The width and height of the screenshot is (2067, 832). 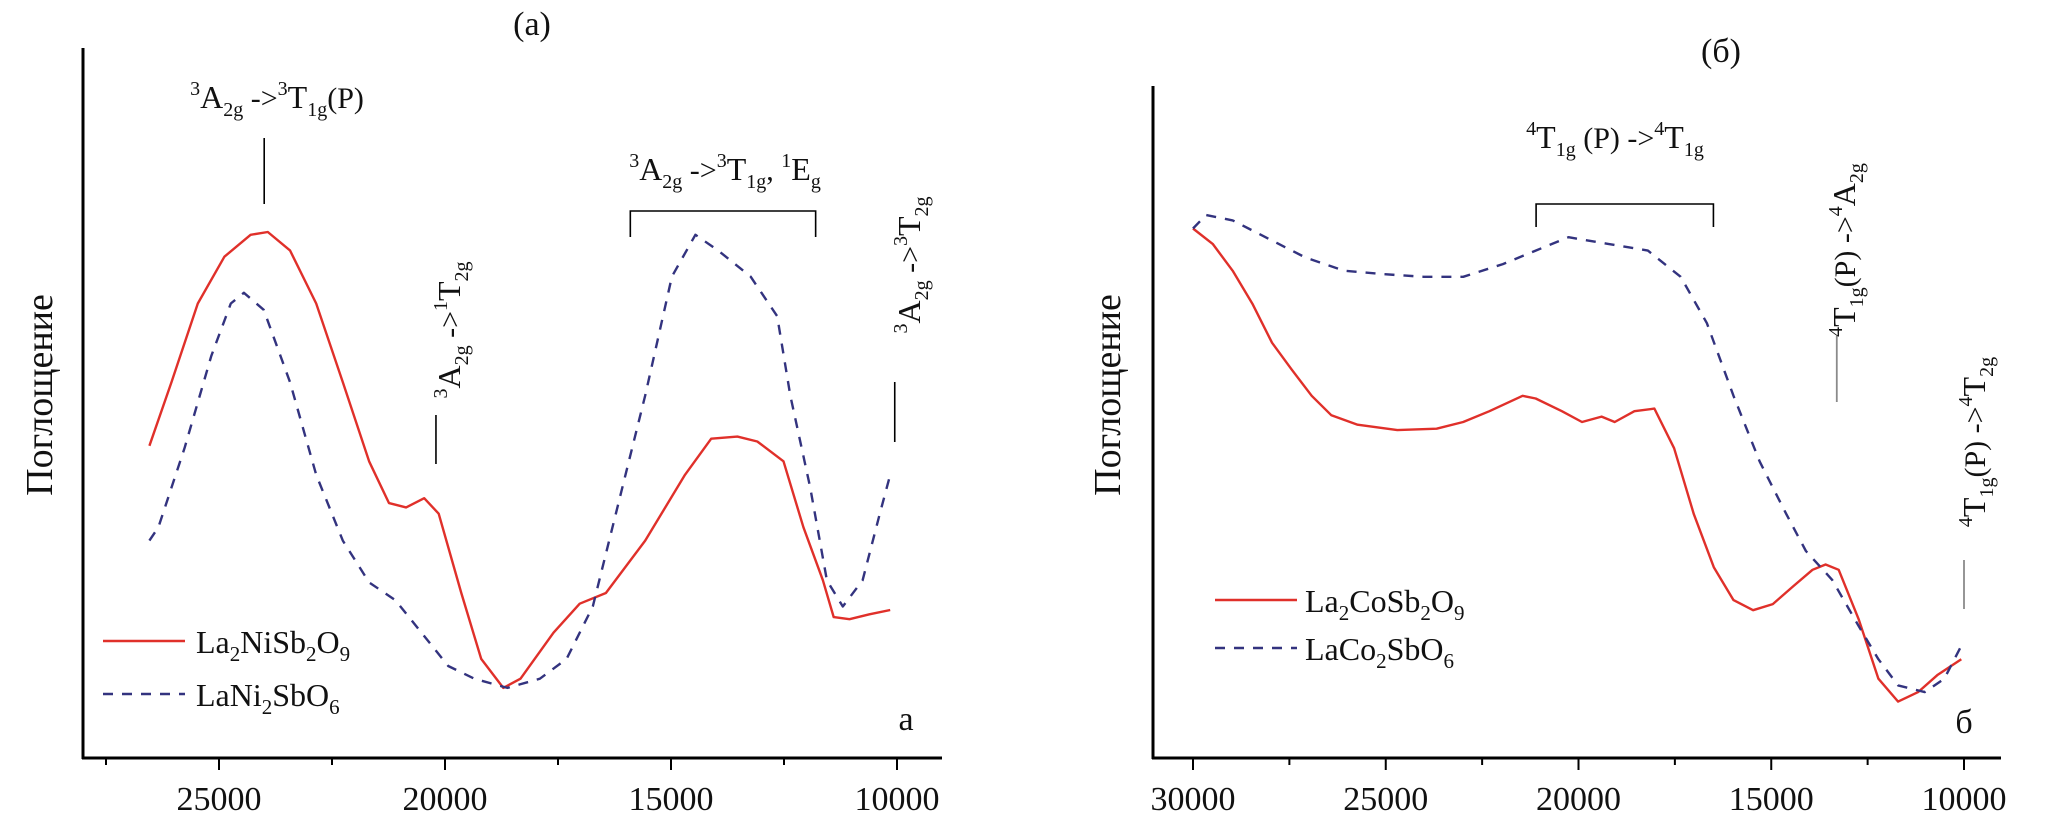 I want to click on annotation-label: 3A2g ->3T2g, so click(x=911, y=264).